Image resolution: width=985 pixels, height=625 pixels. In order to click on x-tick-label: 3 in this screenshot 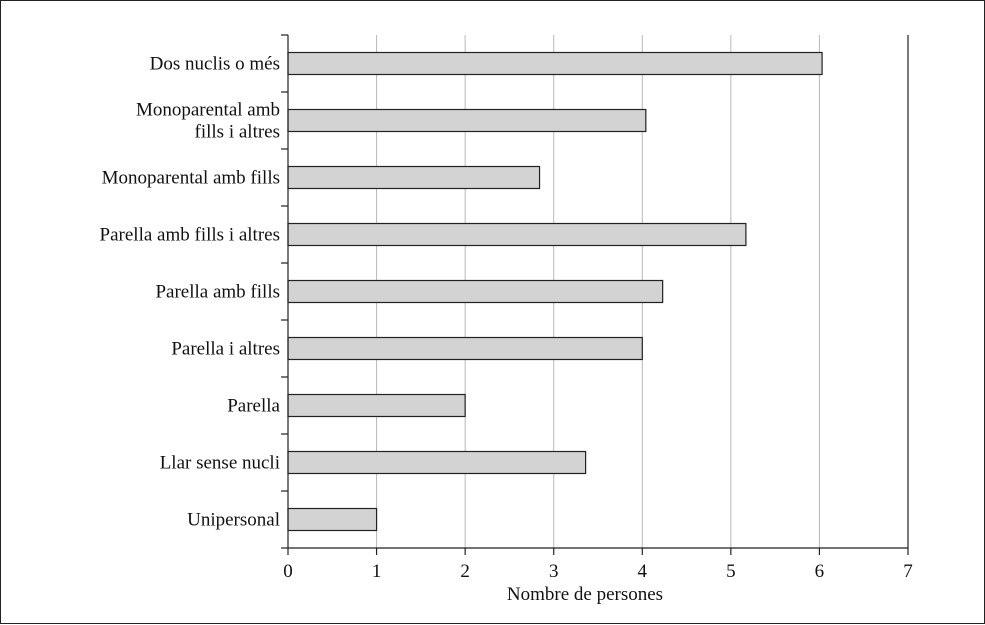, I will do `click(554, 571)`.